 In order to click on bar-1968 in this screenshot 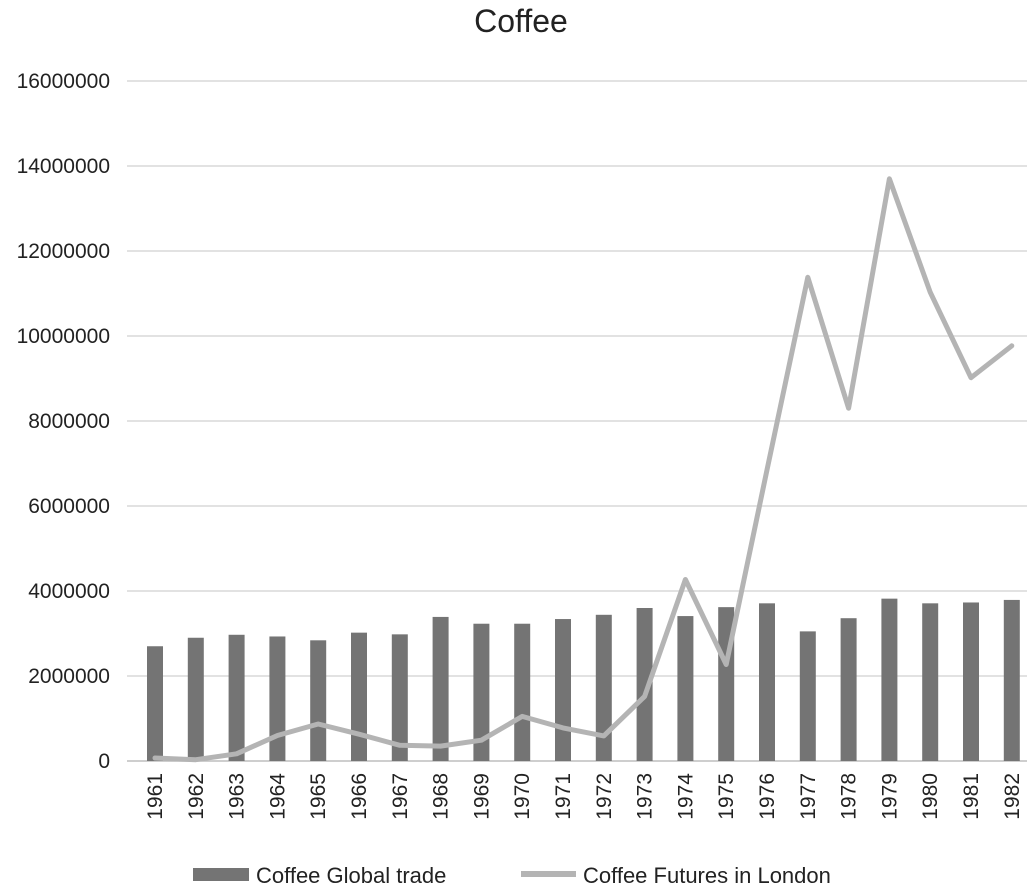, I will do `click(440, 688)`.